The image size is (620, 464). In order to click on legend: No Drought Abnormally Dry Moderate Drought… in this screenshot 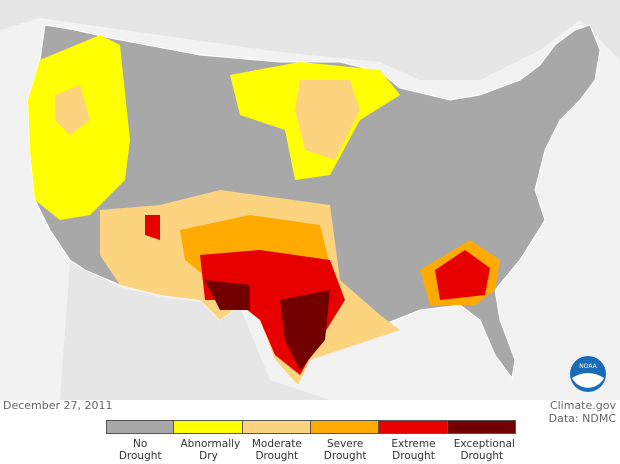, I will do `click(311, 441)`.